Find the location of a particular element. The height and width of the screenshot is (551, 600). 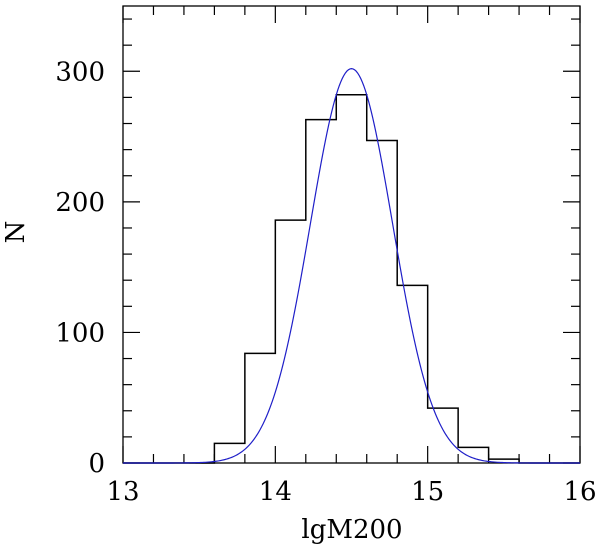

y-axis-title: N is located at coordinates (16, 232).